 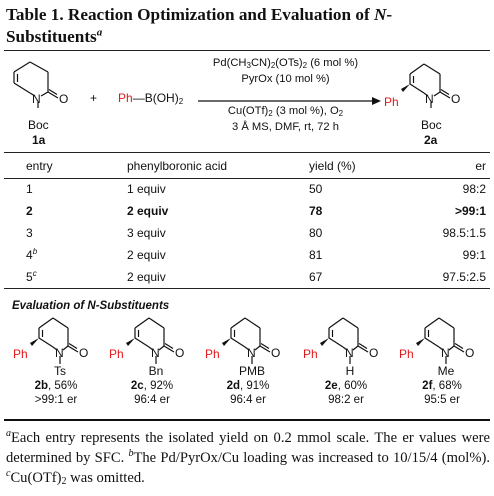 I want to click on scheme-rule, so click(x=247, y=152).